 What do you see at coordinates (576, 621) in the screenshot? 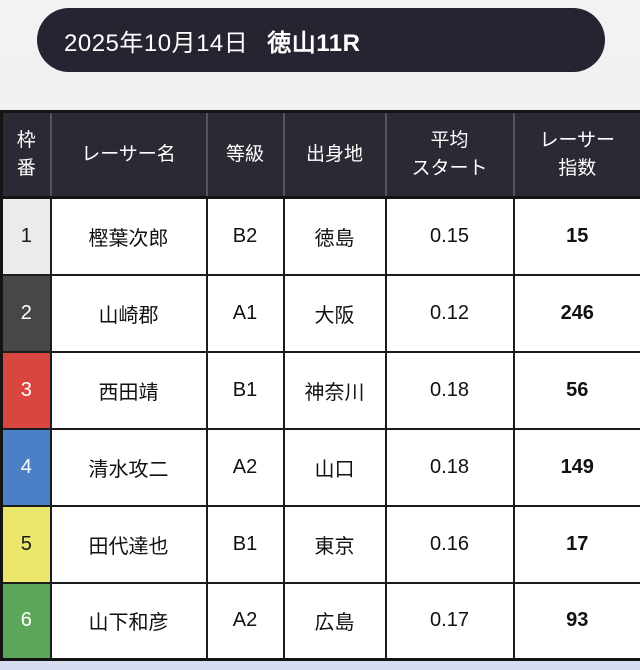
I see `racer-index-cell: 93` at bounding box center [576, 621].